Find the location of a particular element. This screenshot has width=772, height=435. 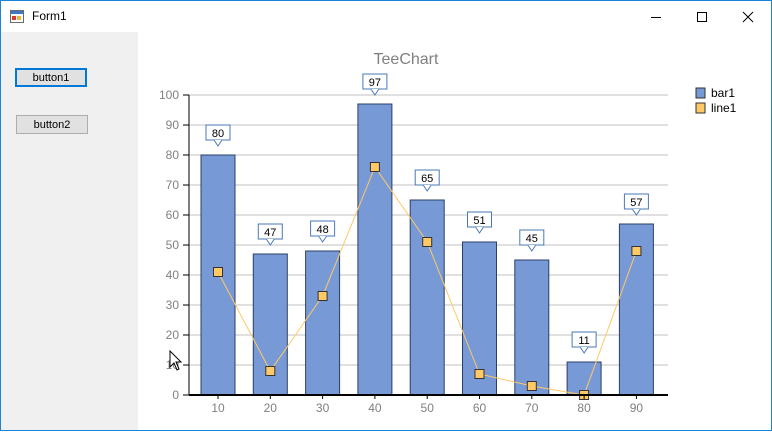

minimize-icon is located at coordinates (656, 17).